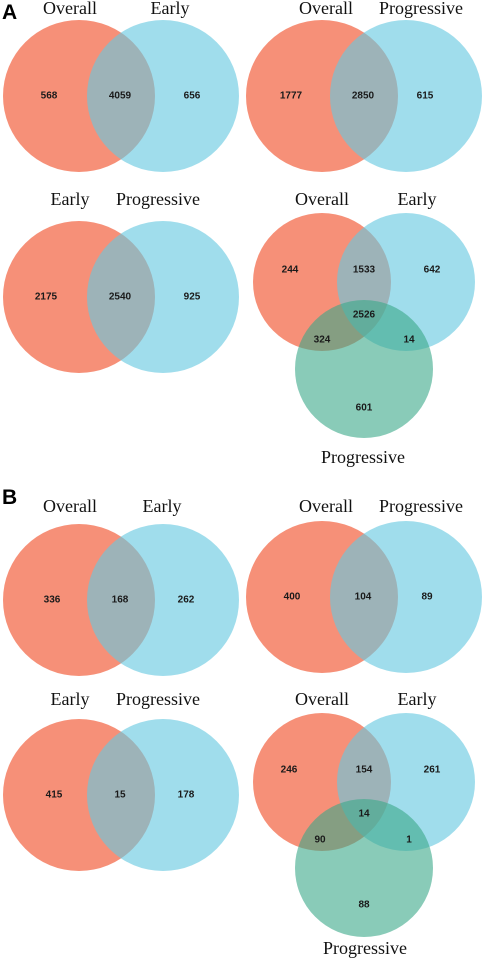 The height and width of the screenshot is (962, 484). Describe the element at coordinates (322, 340) in the screenshot. I see `count-overall-progressive: 324` at that location.